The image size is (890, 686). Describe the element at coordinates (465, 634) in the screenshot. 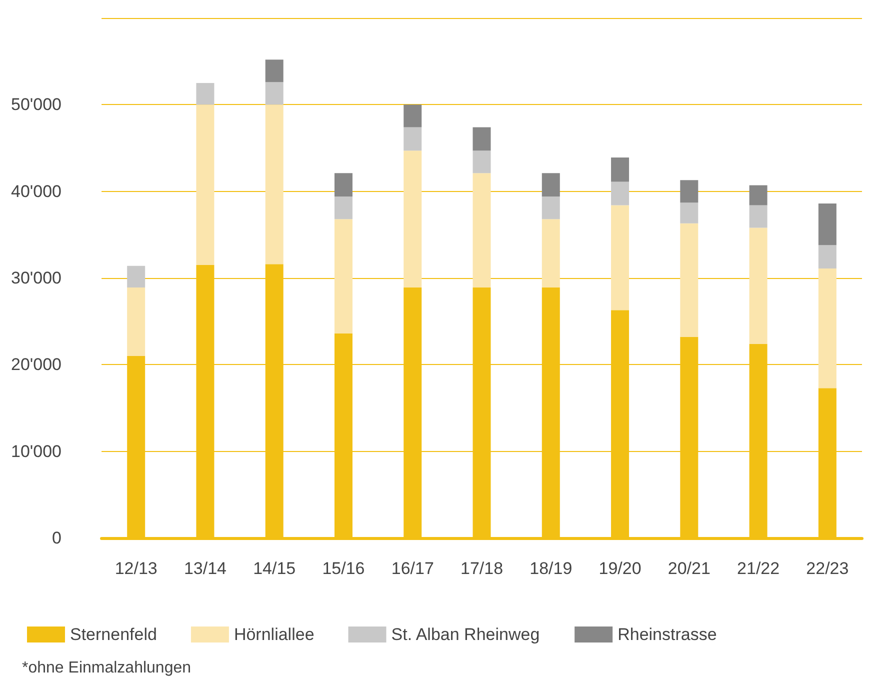

I see `legend-label: St. Alban Rheinweg` at that location.